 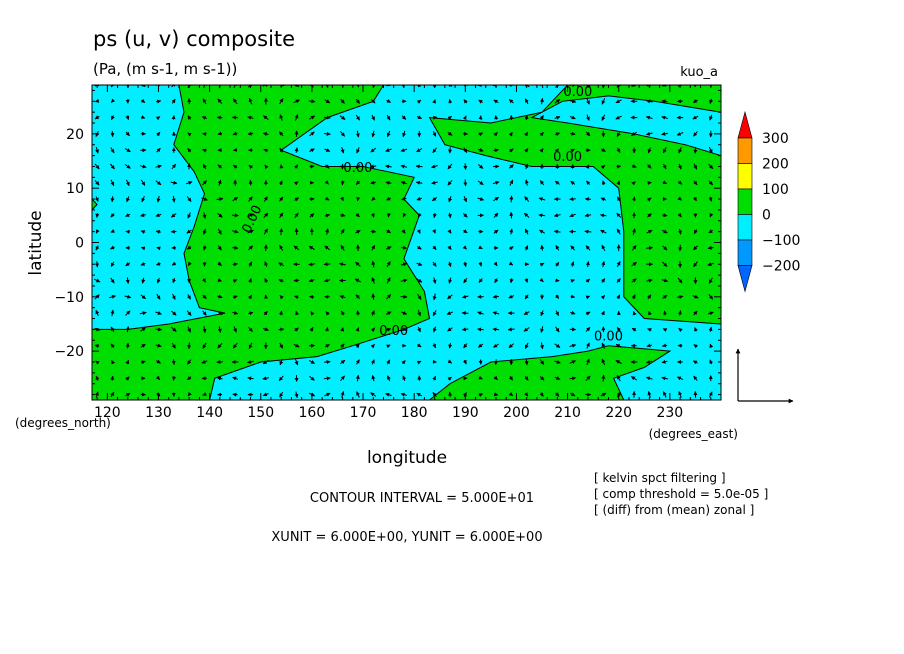 I want to click on y-axis-label: latitude, so click(x=36, y=242).